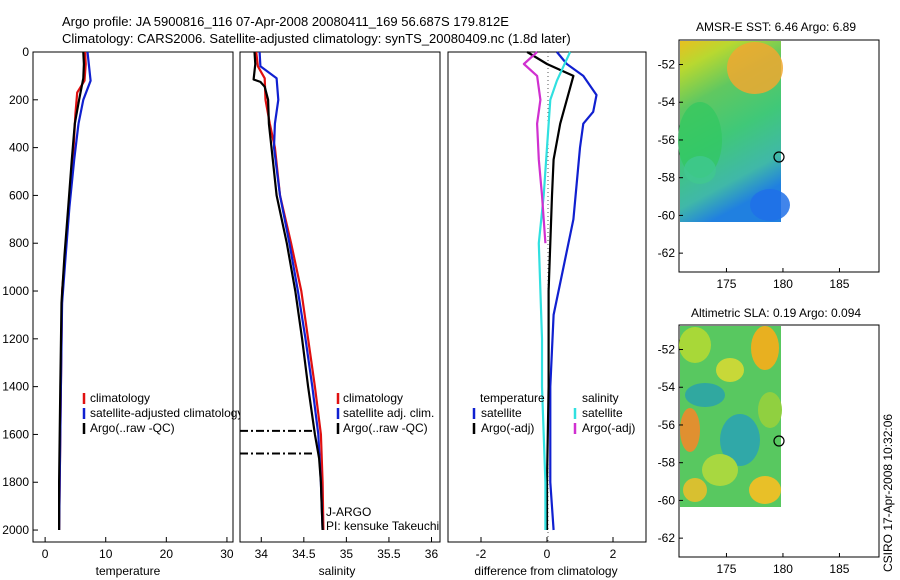  I want to click on sla-heatmap, so click(730, 416).